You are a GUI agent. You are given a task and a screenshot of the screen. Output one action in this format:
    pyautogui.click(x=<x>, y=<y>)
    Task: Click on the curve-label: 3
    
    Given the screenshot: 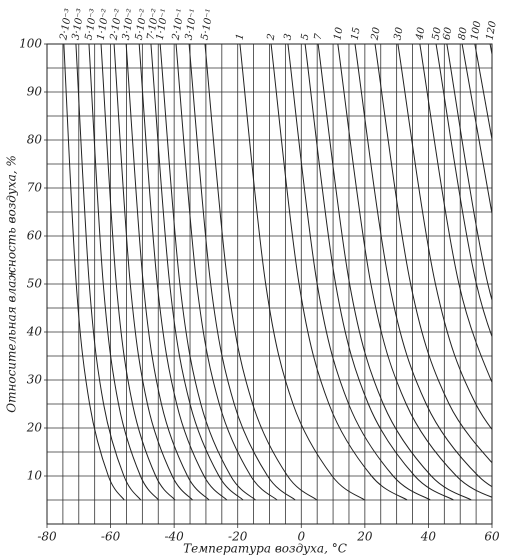 What is the action you would take?
    pyautogui.click(x=289, y=37)
    